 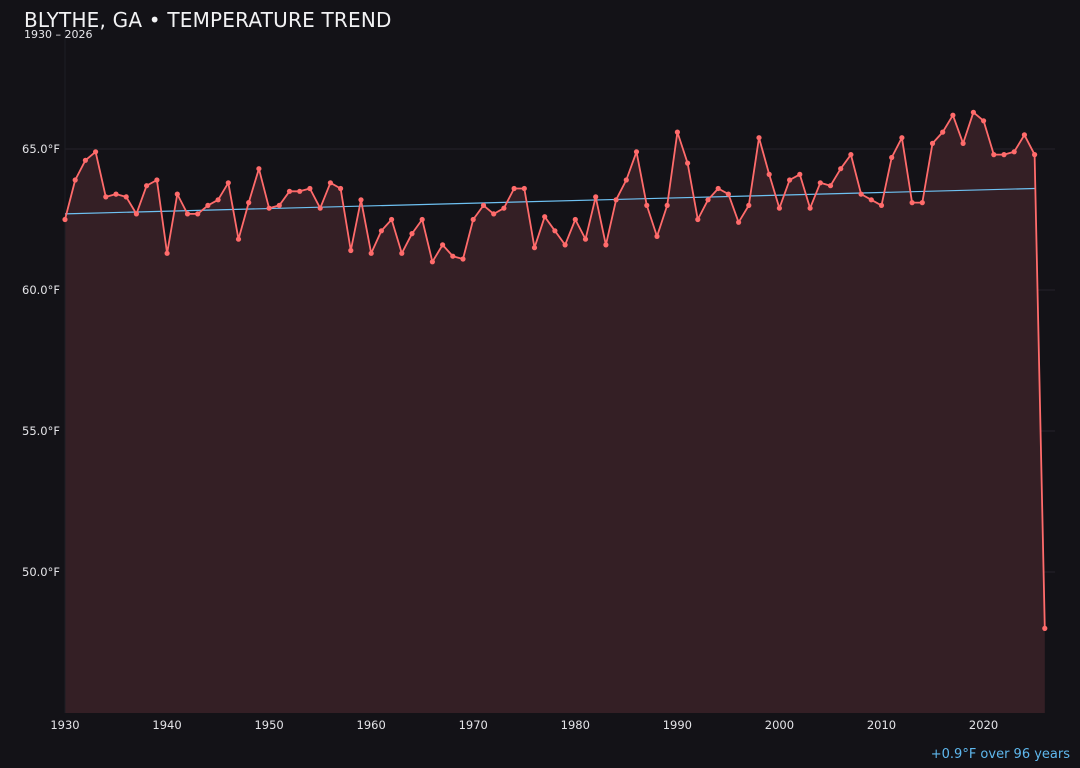 What do you see at coordinates (667, 205) in the screenshot?
I see `data-point-1989` at bounding box center [667, 205].